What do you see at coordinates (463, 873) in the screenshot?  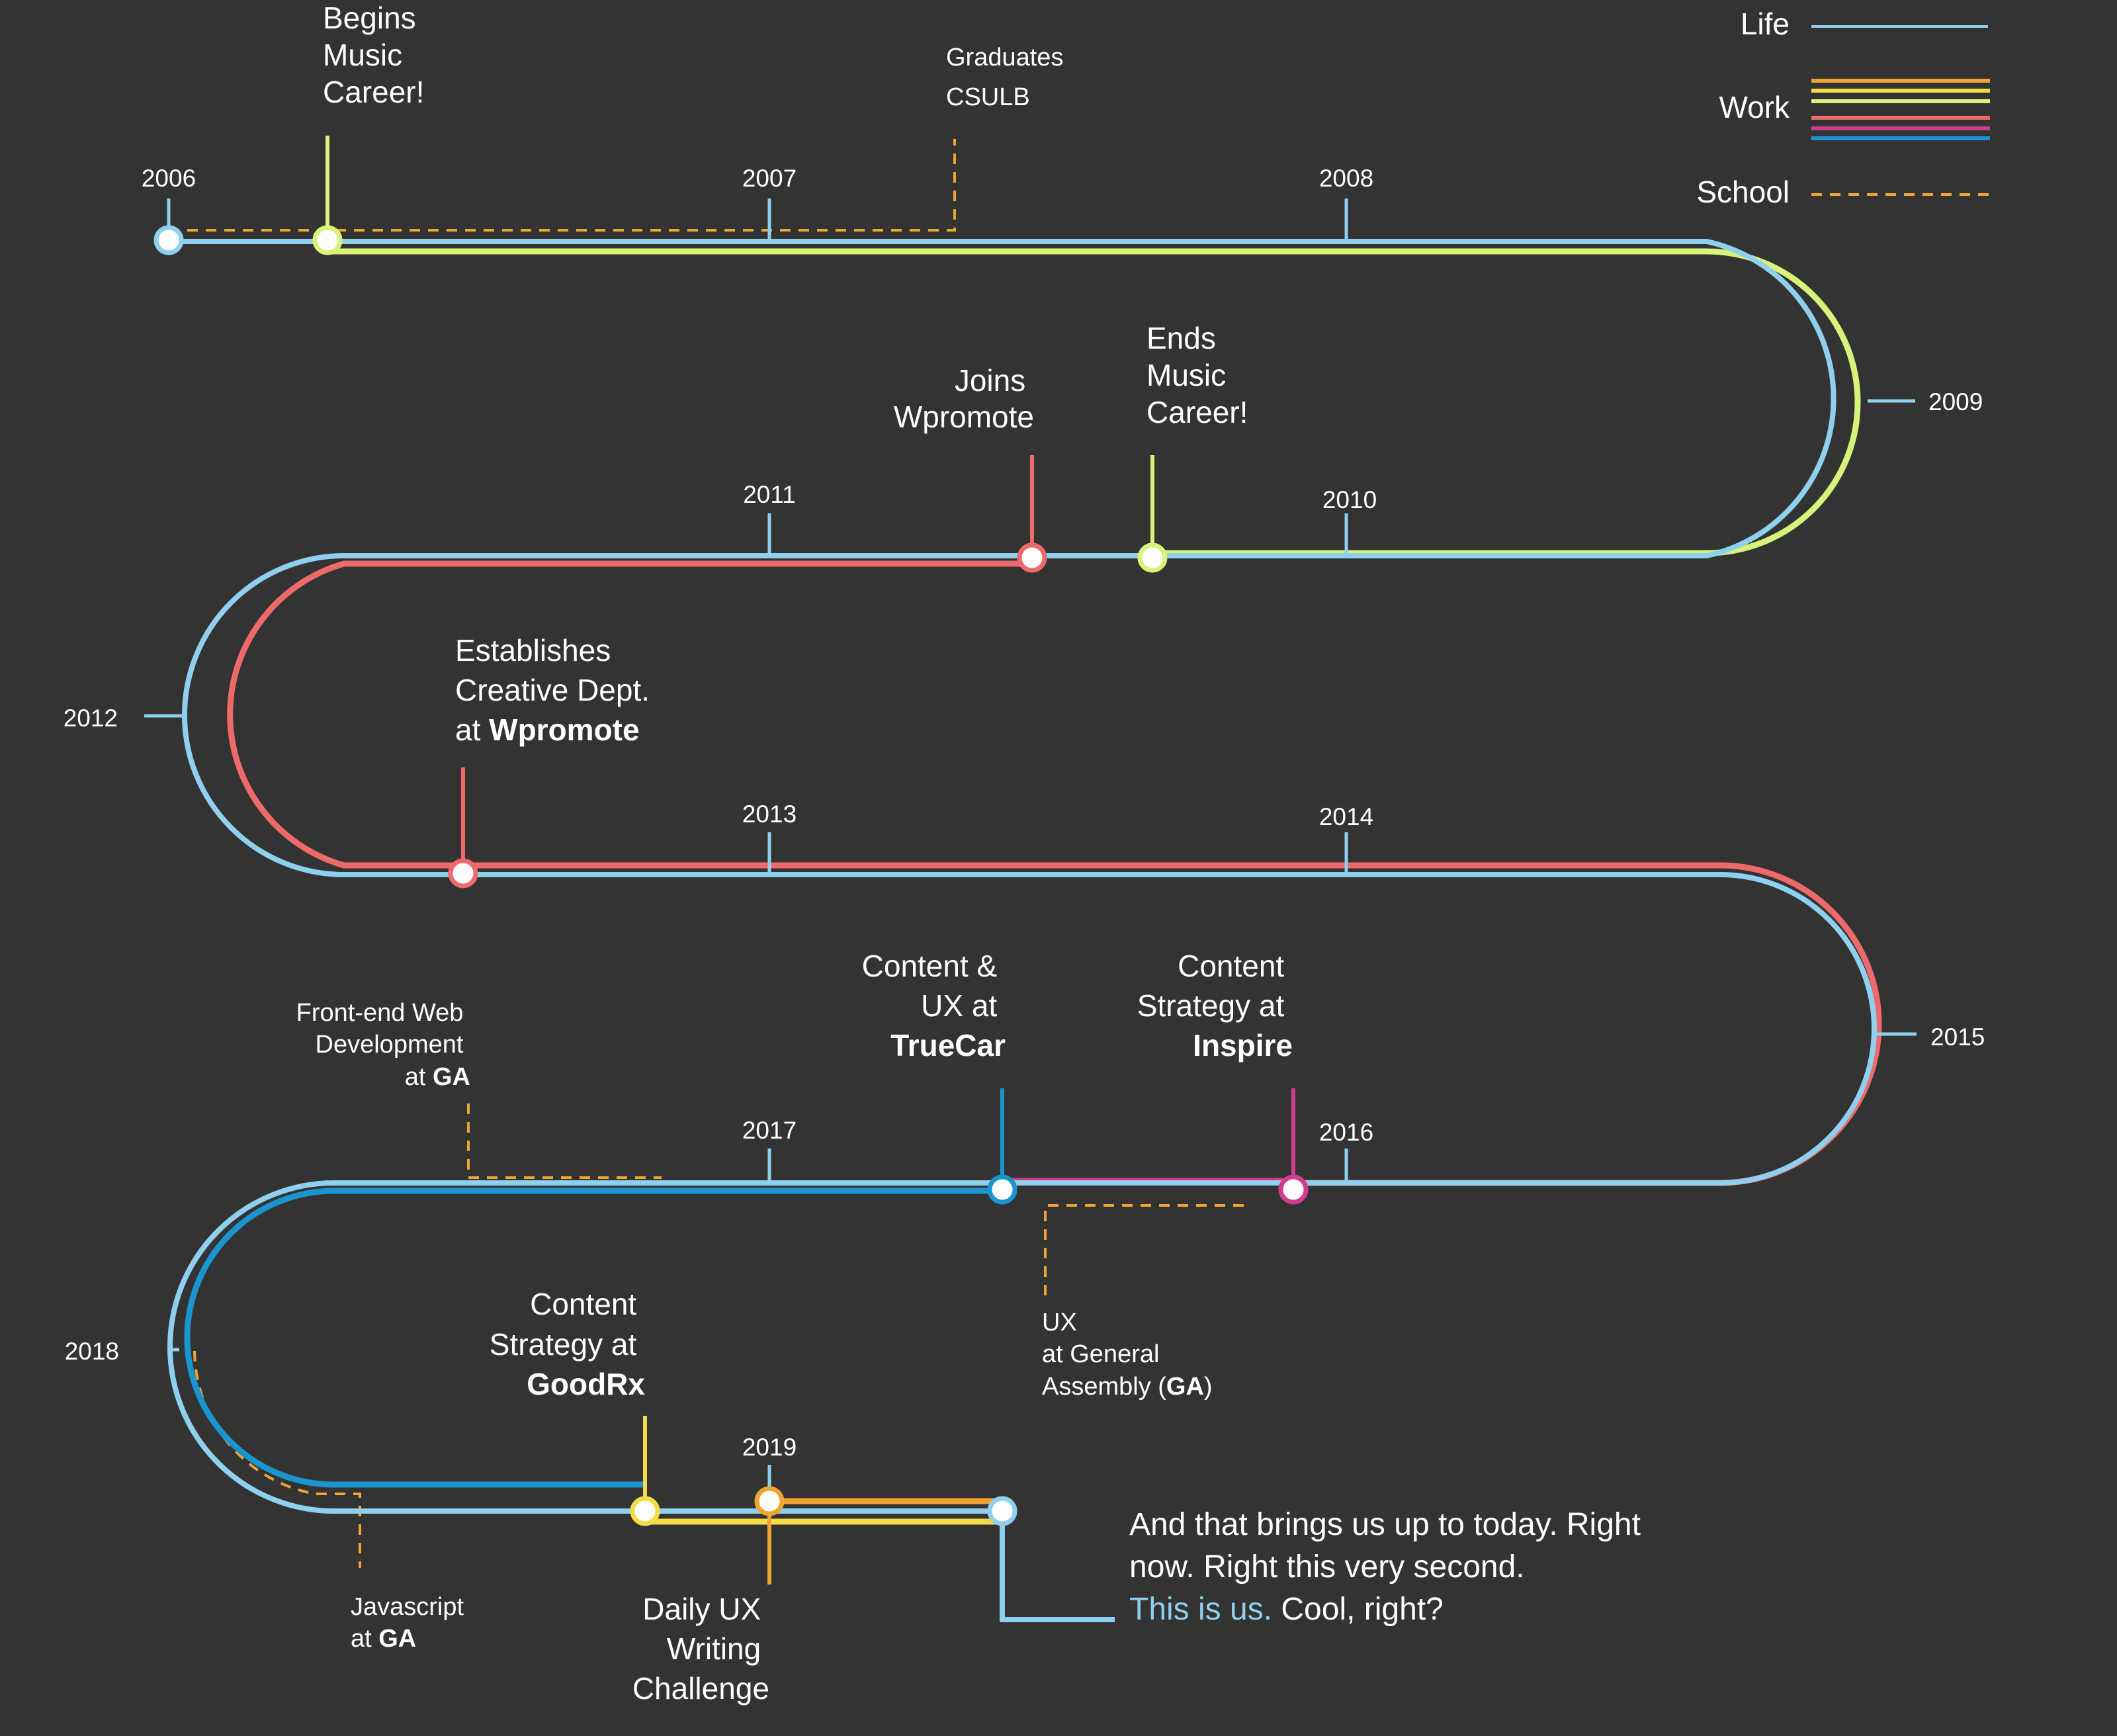 I see `node-creative-dept` at bounding box center [463, 873].